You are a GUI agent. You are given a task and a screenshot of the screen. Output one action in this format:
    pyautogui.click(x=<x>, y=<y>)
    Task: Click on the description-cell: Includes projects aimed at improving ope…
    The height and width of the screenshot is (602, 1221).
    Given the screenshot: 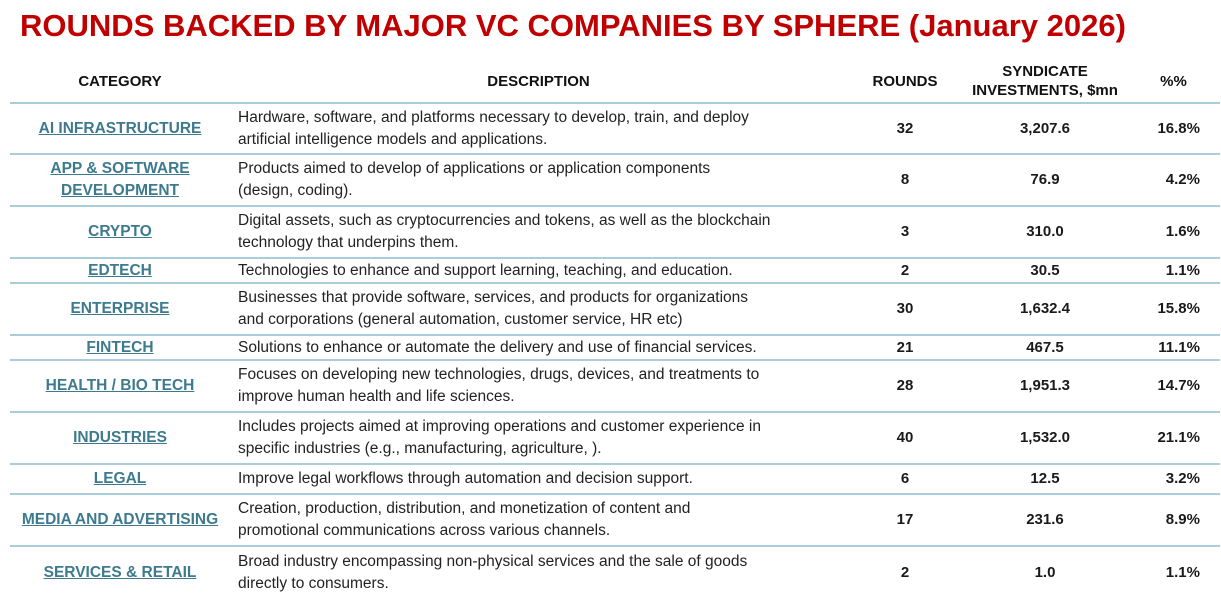 What is the action you would take?
    pyautogui.click(x=538, y=438)
    